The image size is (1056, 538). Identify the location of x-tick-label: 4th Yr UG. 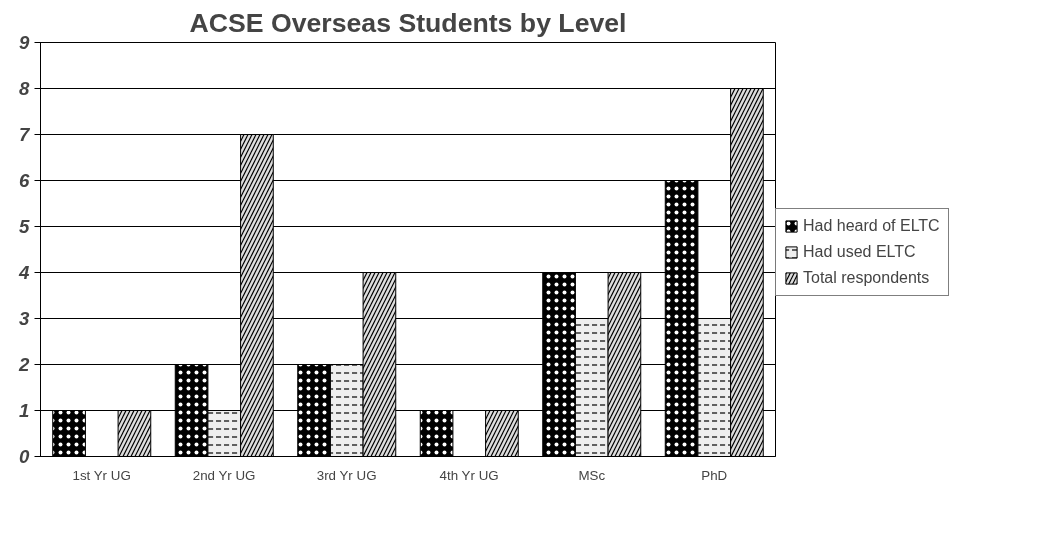
(469, 475).